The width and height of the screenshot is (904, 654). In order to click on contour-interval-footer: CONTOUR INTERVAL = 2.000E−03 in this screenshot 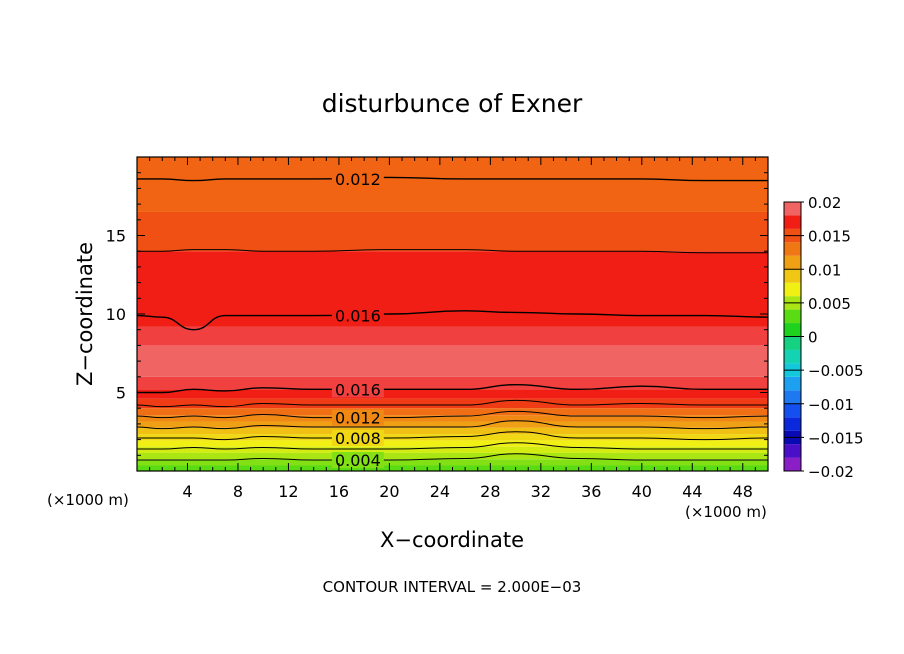, I will do `click(452, 587)`.